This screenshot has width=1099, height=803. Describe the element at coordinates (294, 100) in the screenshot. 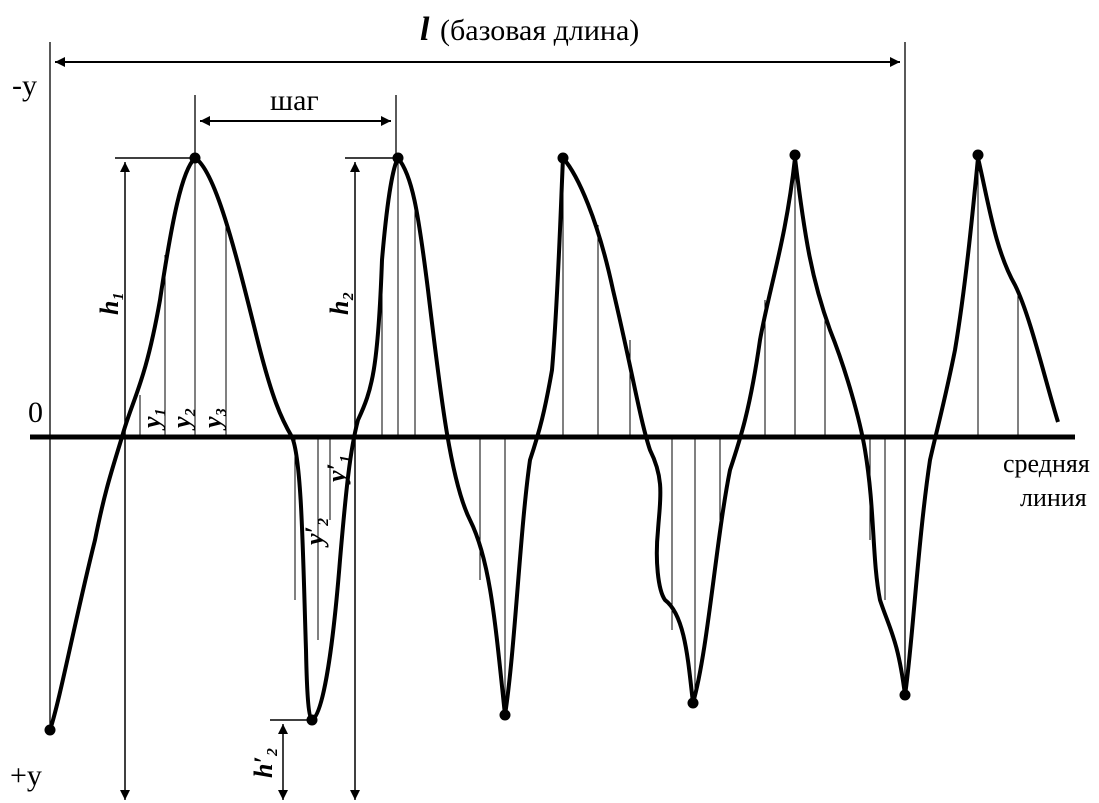

I see `step-label: шаг` at that location.